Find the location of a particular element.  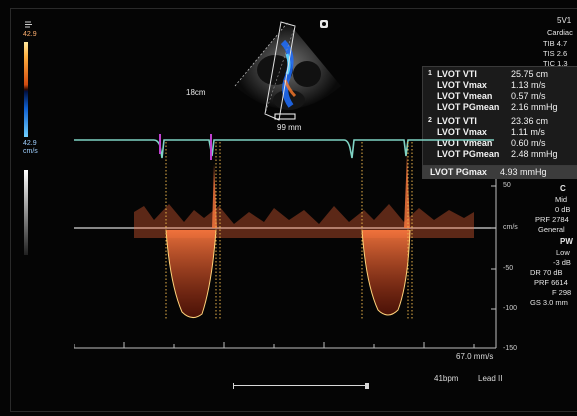

pw-setting: -3 dB is located at coordinates (562, 262).